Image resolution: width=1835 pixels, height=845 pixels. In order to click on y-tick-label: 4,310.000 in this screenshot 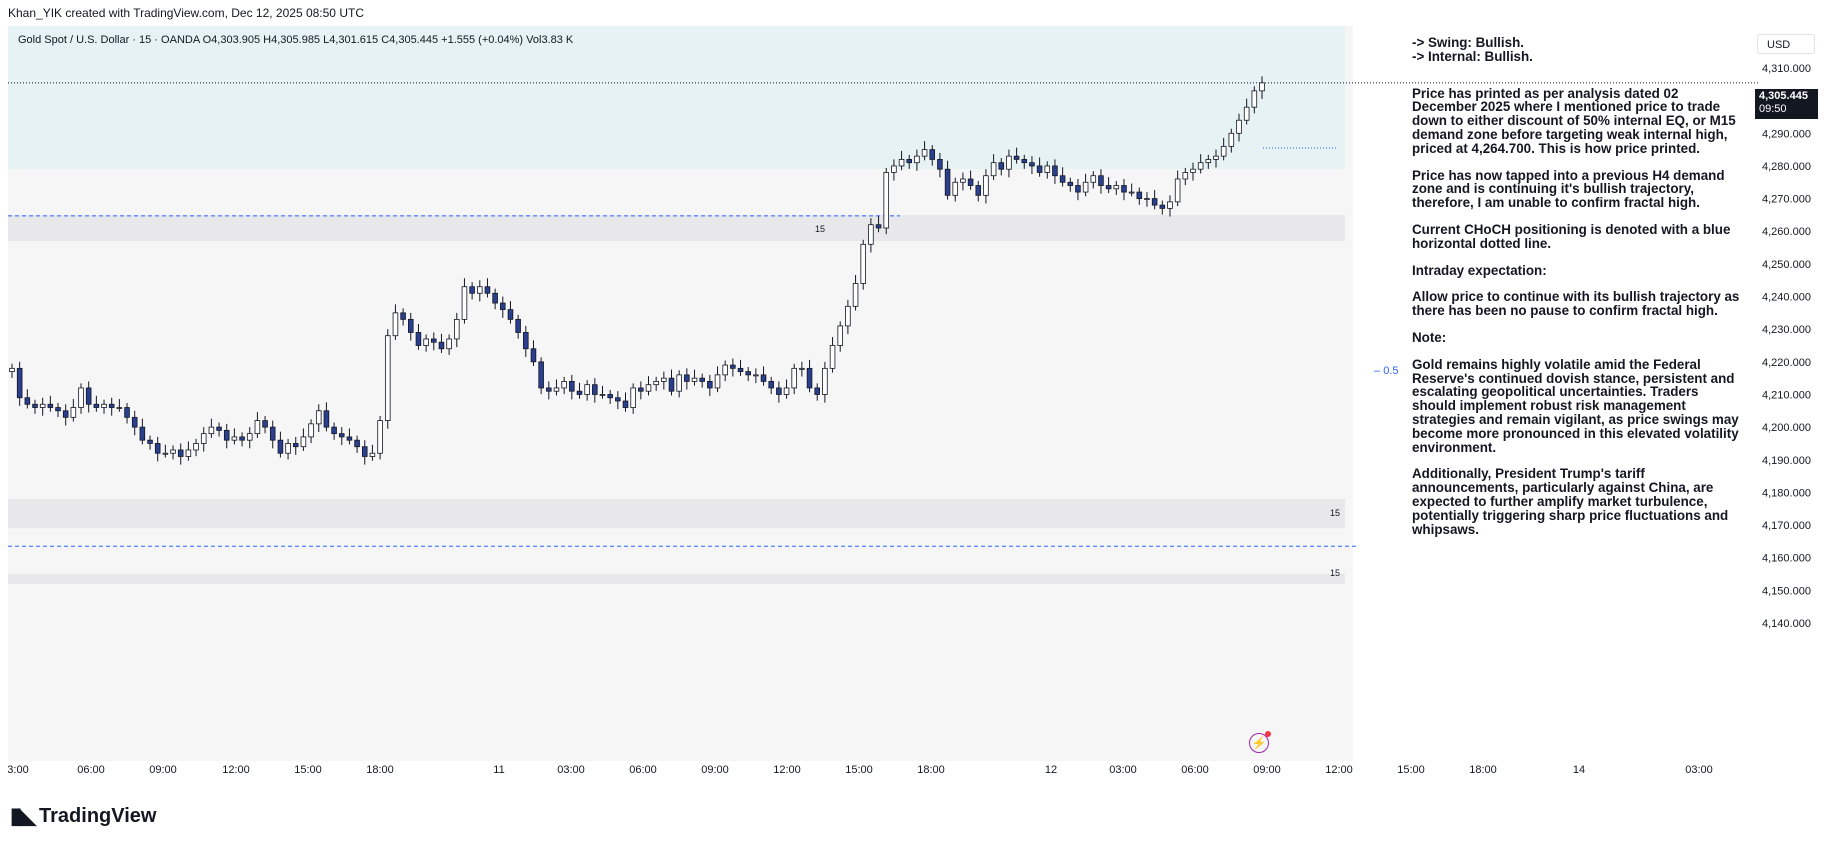, I will do `click(1786, 69)`.